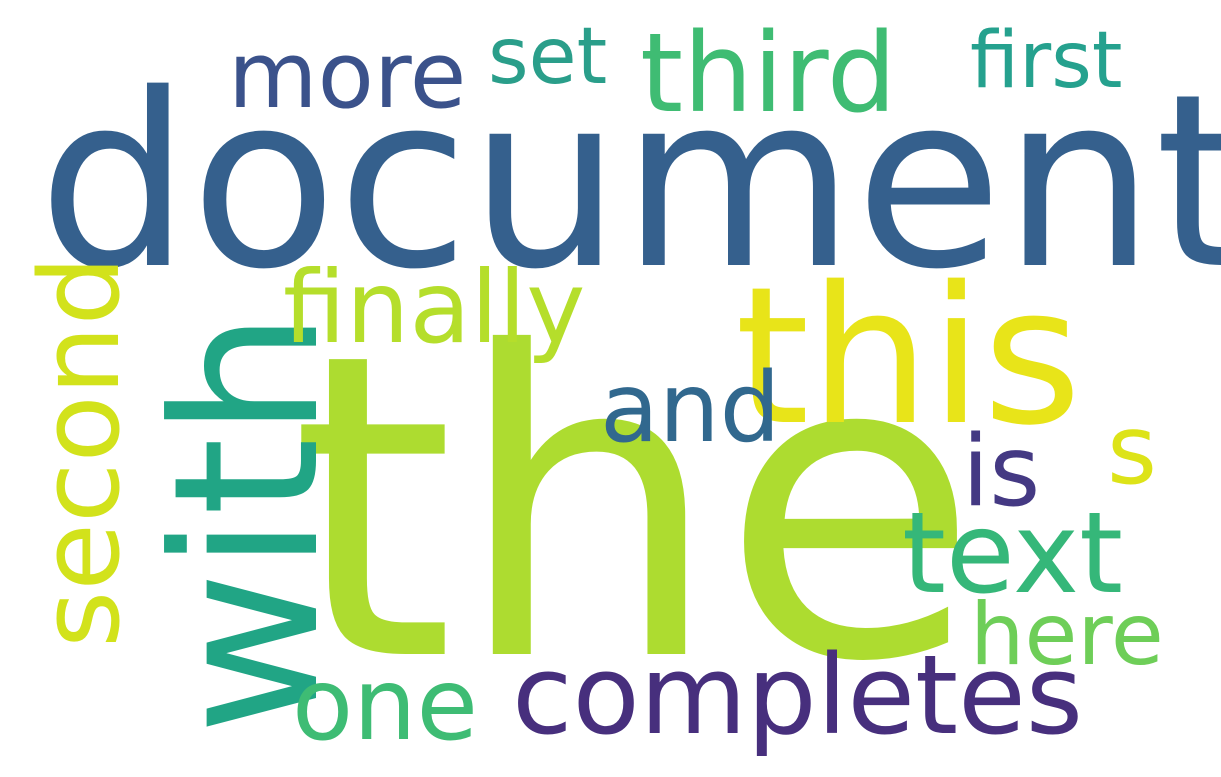 The image size is (1221, 777). Describe the element at coordinates (798, 695) in the screenshot. I see `word-completes: completes` at that location.